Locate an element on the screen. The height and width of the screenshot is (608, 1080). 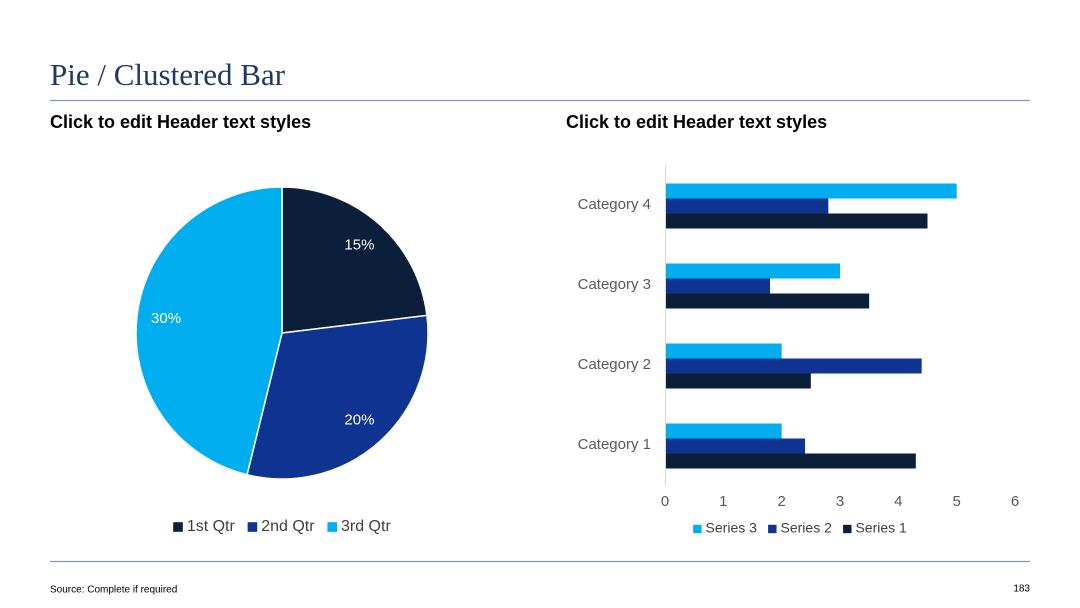
legend-label: 1st Qtr is located at coordinates (211, 526).